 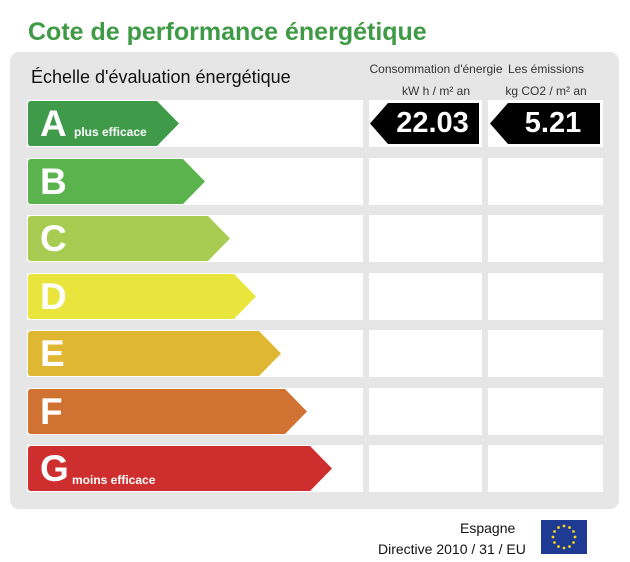 What do you see at coordinates (436, 69) in the screenshot?
I see `consumption-header-line1: Consommation d'énergie` at bounding box center [436, 69].